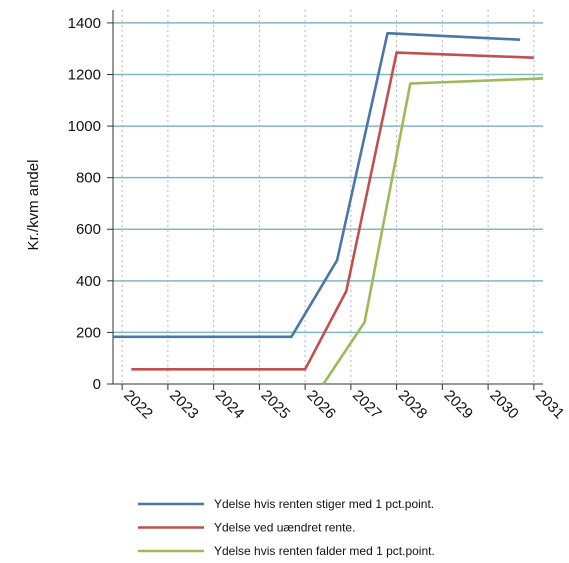 The width and height of the screenshot is (569, 563). I want to click on x-tick-label-2031: 2031, so click(550, 405).